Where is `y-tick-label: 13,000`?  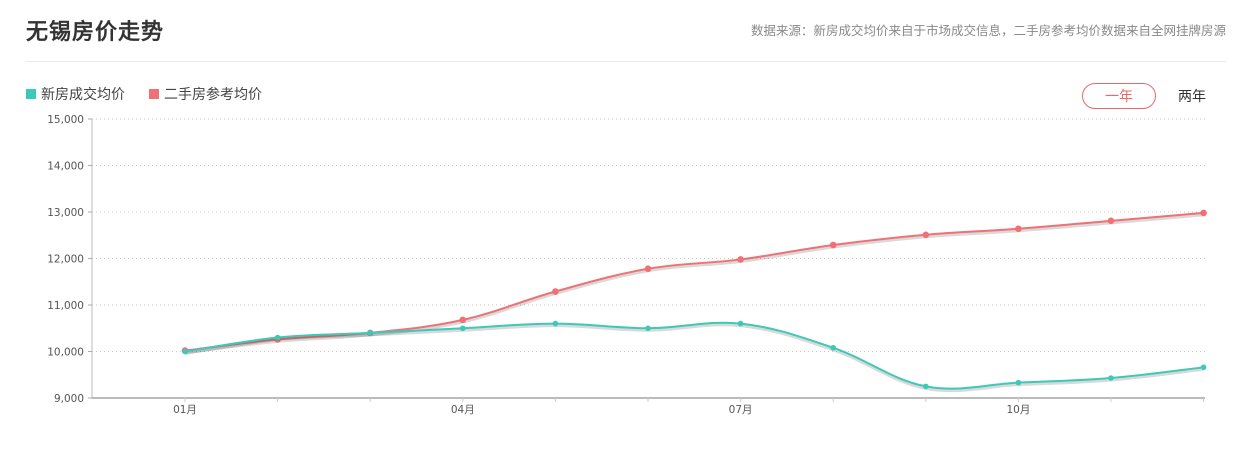 y-tick-label: 13,000 is located at coordinates (65, 213).